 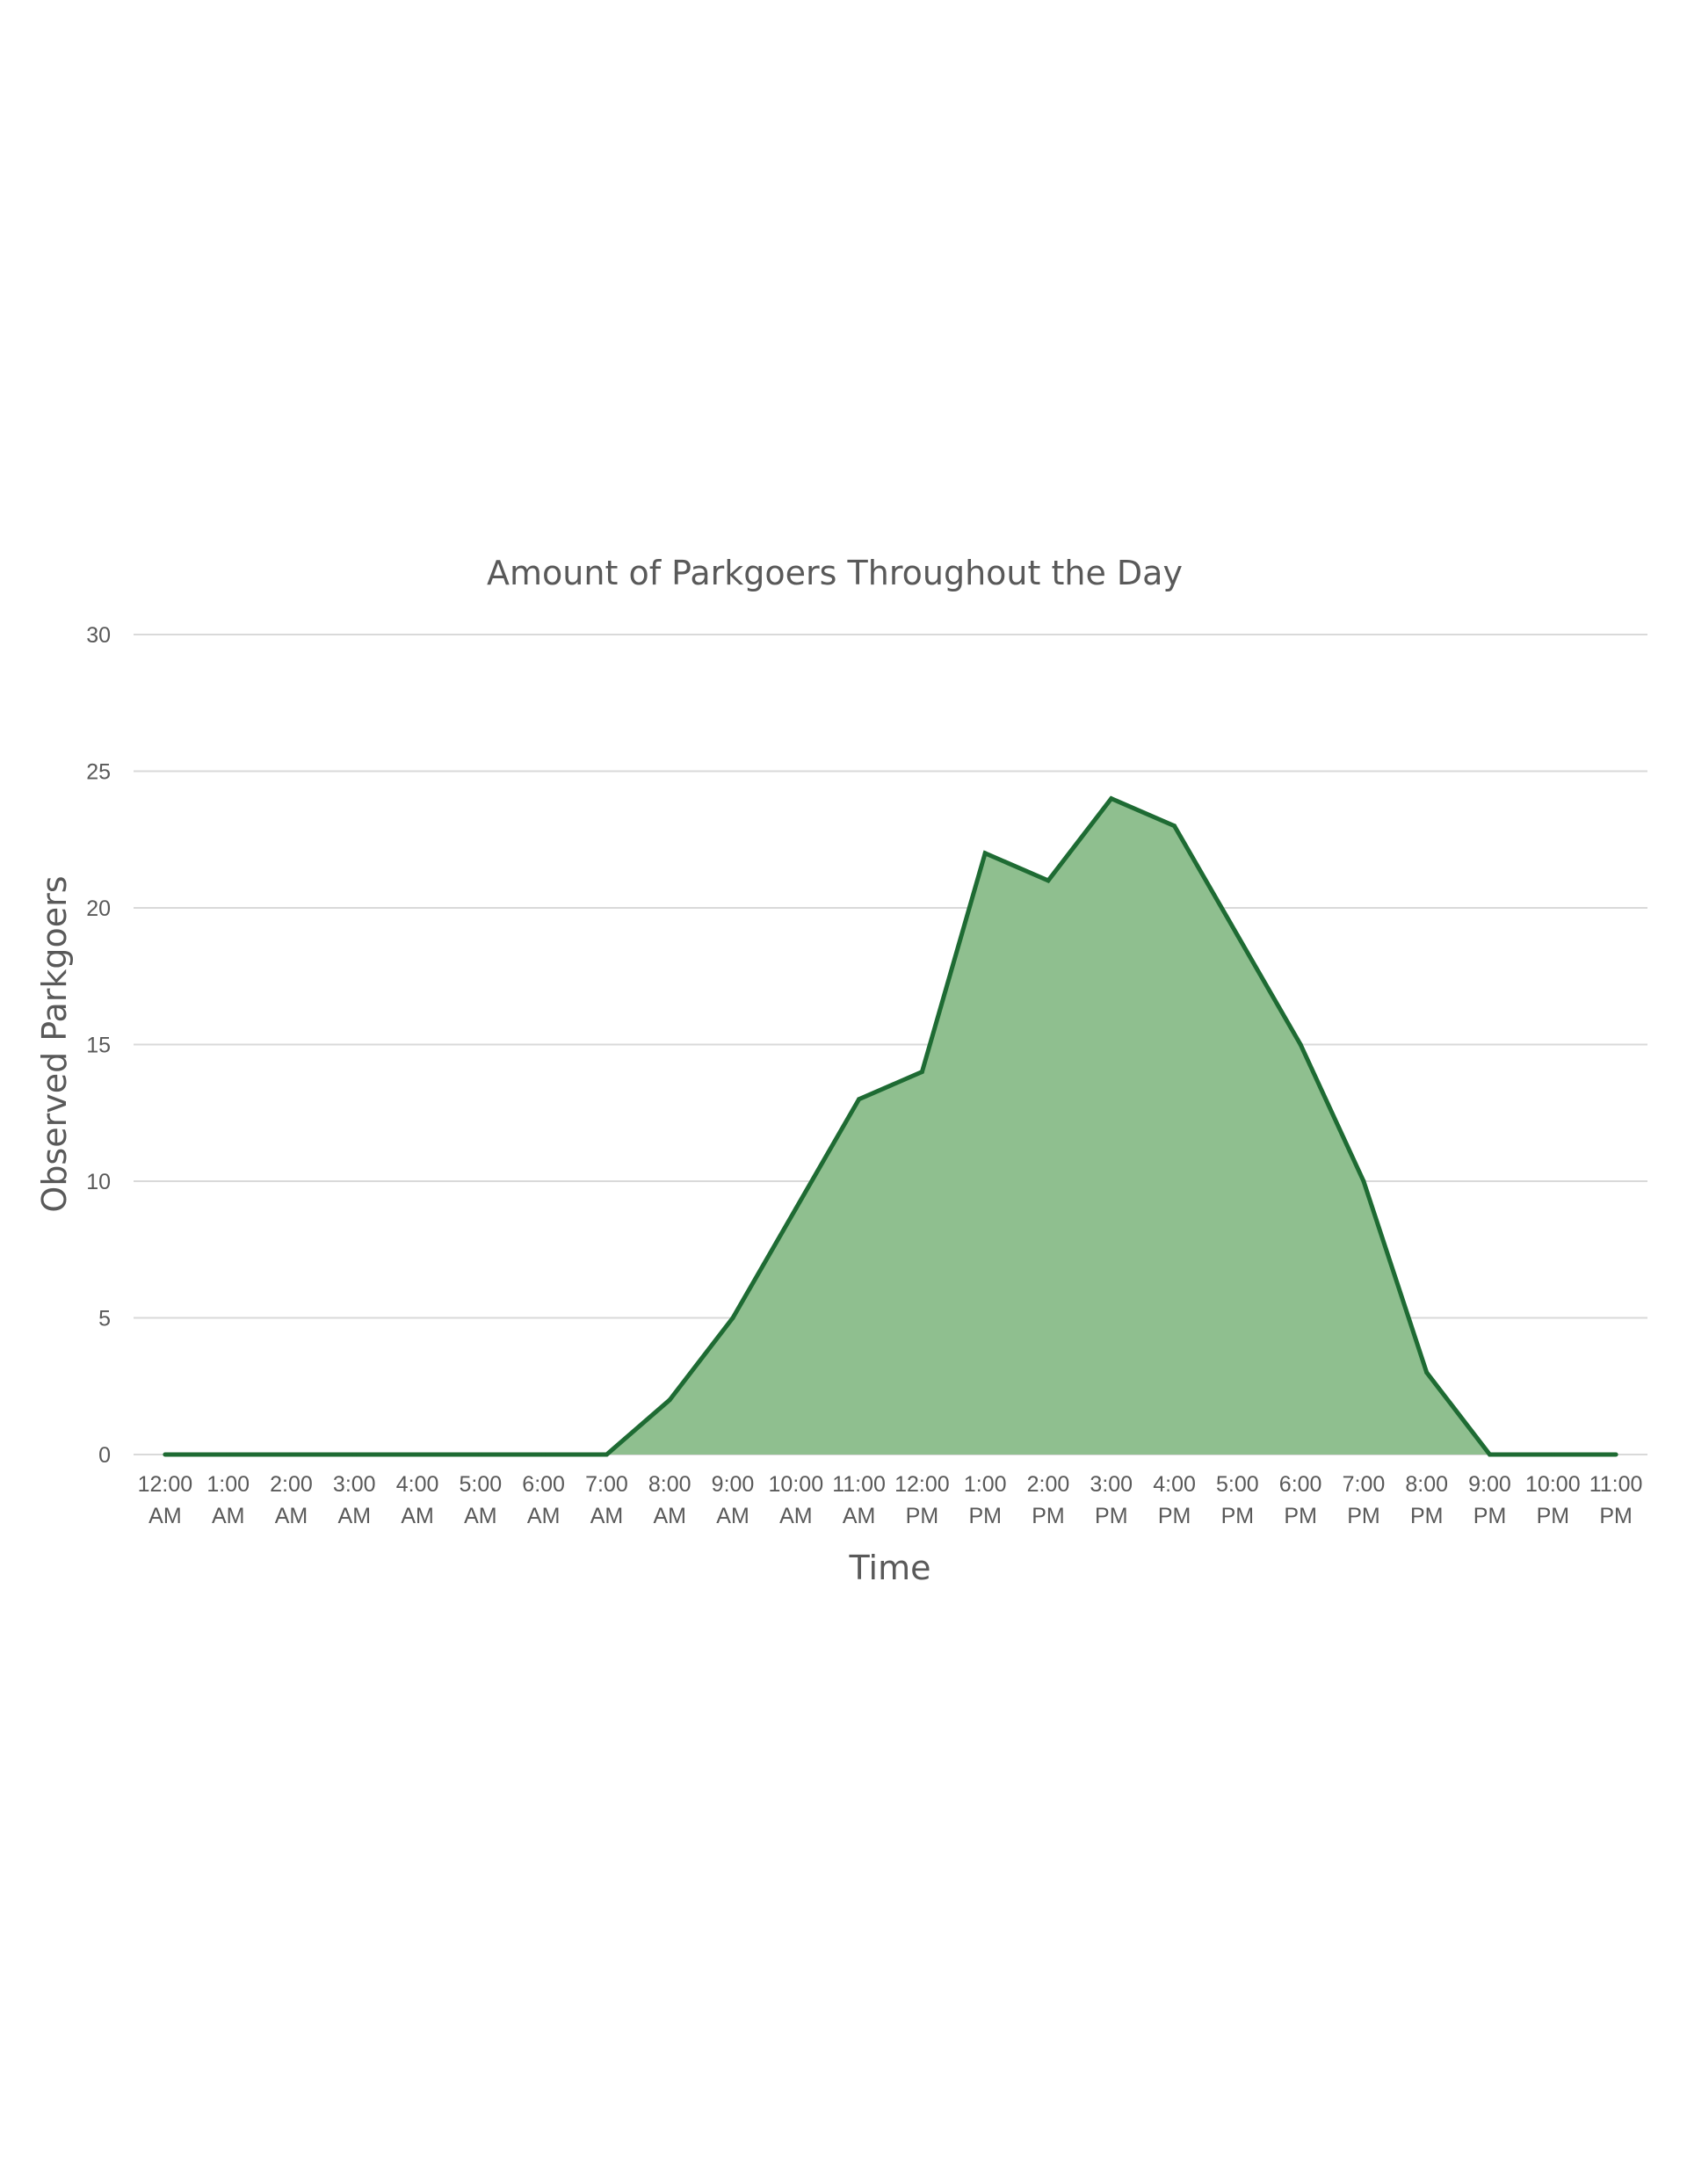 What do you see at coordinates (104, 1319) in the screenshot?
I see `y-tick-label: 5` at bounding box center [104, 1319].